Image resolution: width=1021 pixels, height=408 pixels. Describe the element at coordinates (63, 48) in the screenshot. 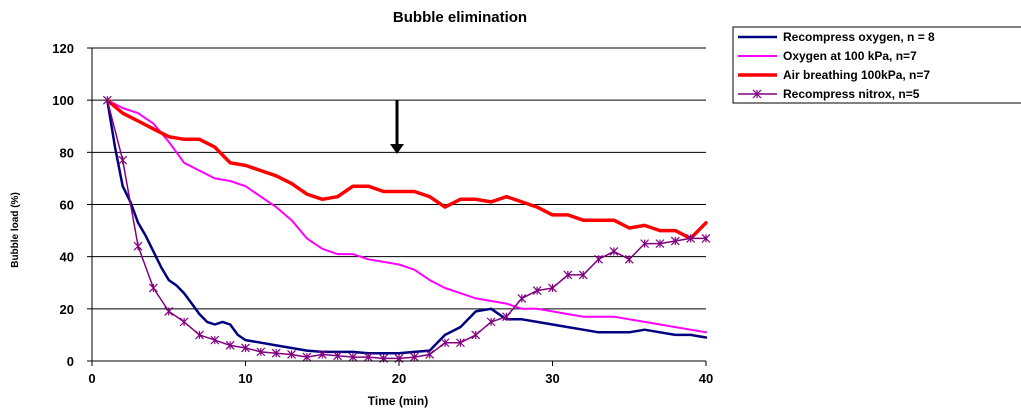

I see `y-tick-label: 120` at that location.